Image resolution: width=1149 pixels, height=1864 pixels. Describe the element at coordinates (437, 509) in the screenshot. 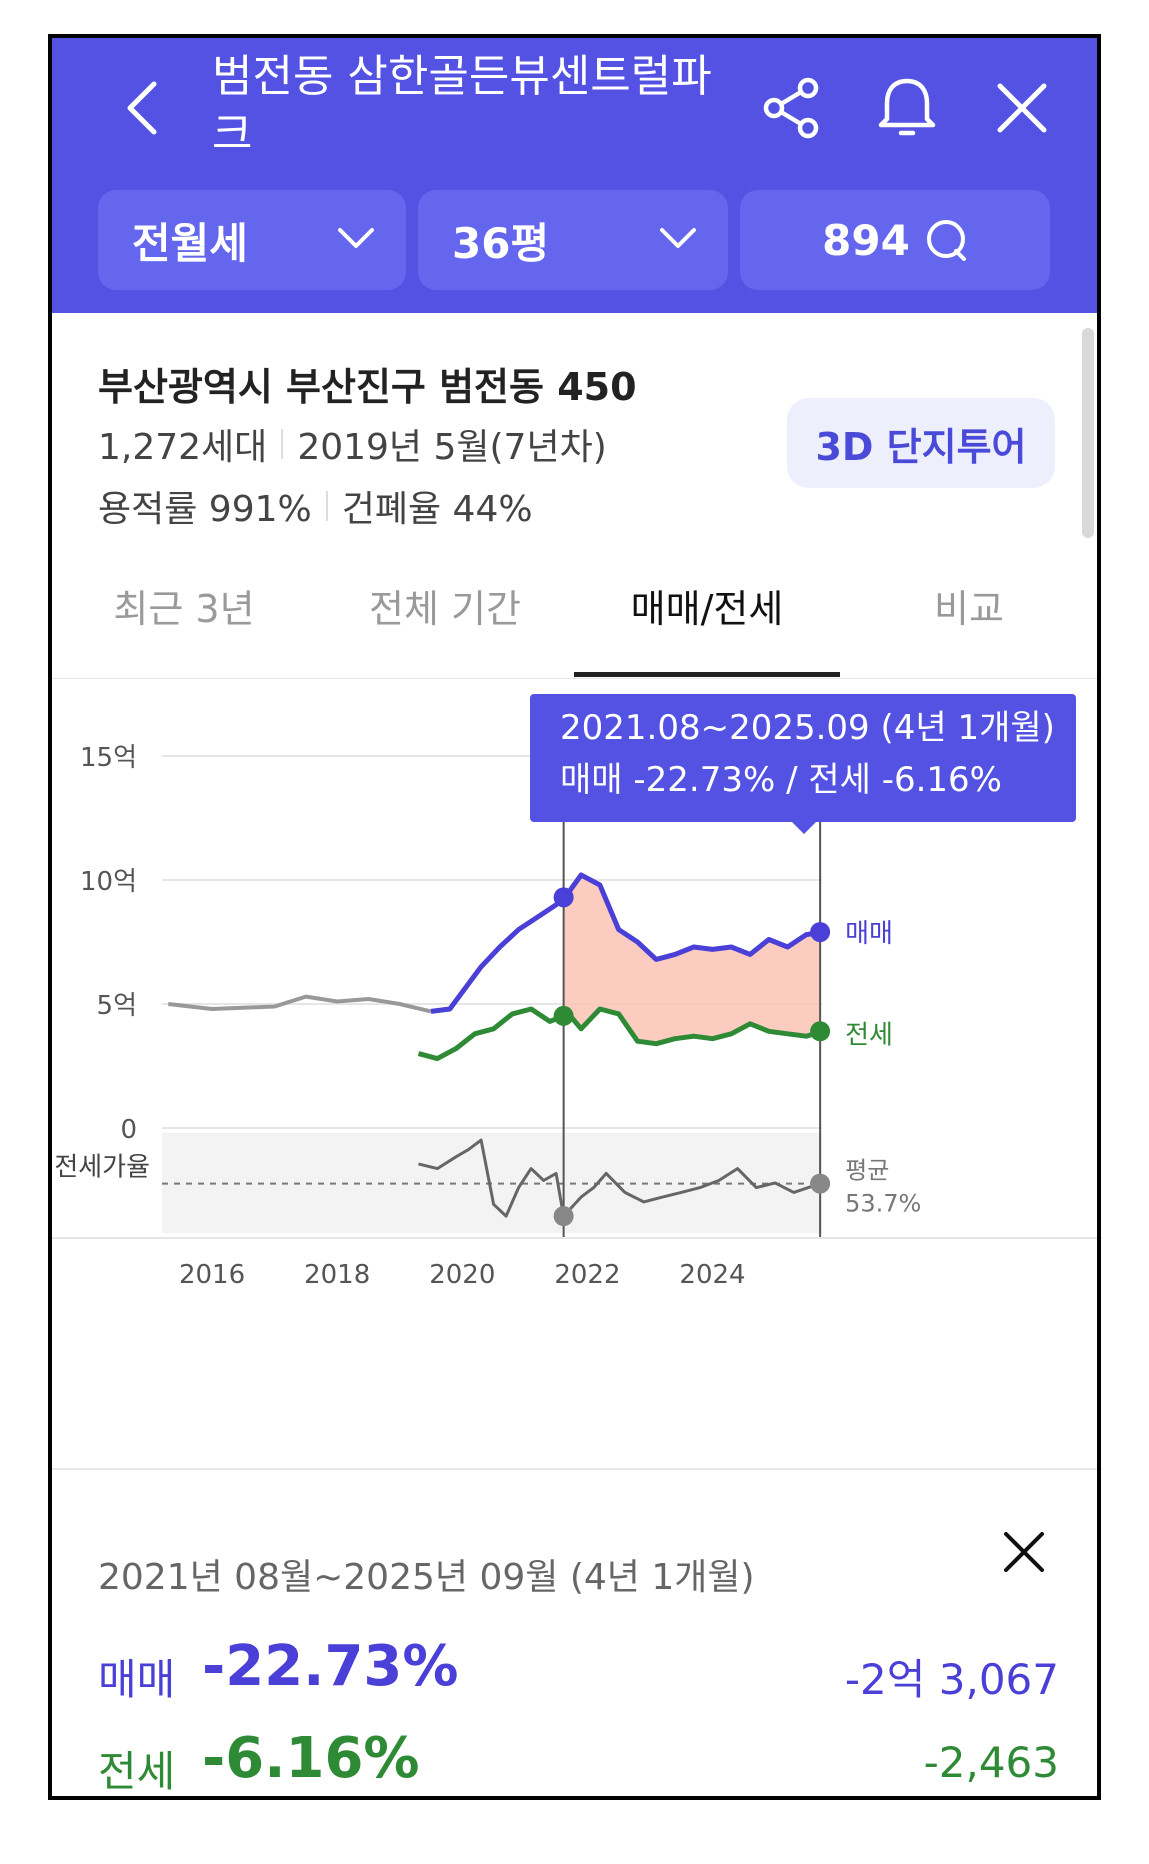

I see `coverage-ratio: 건폐율 44%` at that location.